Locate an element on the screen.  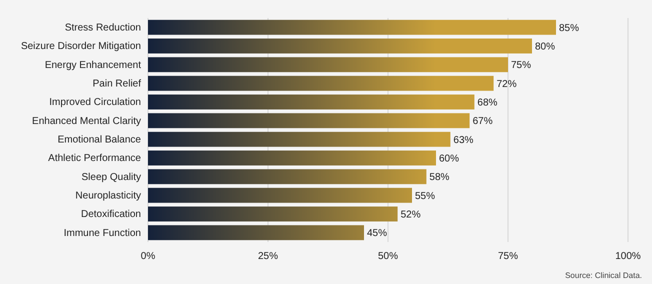
y-tick-label: Enhanced Mental Clarity is located at coordinates (86, 121).